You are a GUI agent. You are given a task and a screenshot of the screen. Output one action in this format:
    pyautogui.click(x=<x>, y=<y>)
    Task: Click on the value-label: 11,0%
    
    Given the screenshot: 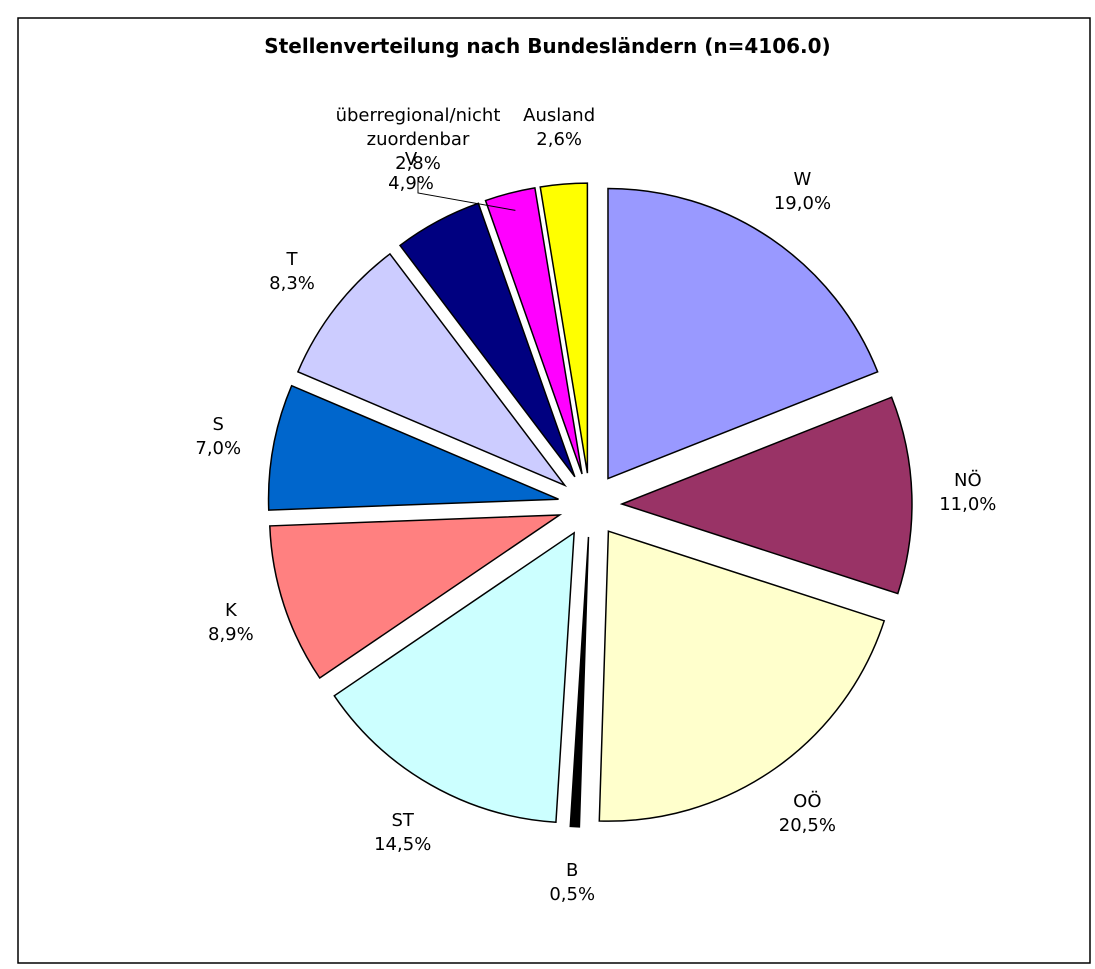 What is the action you would take?
    pyautogui.click(x=968, y=505)
    